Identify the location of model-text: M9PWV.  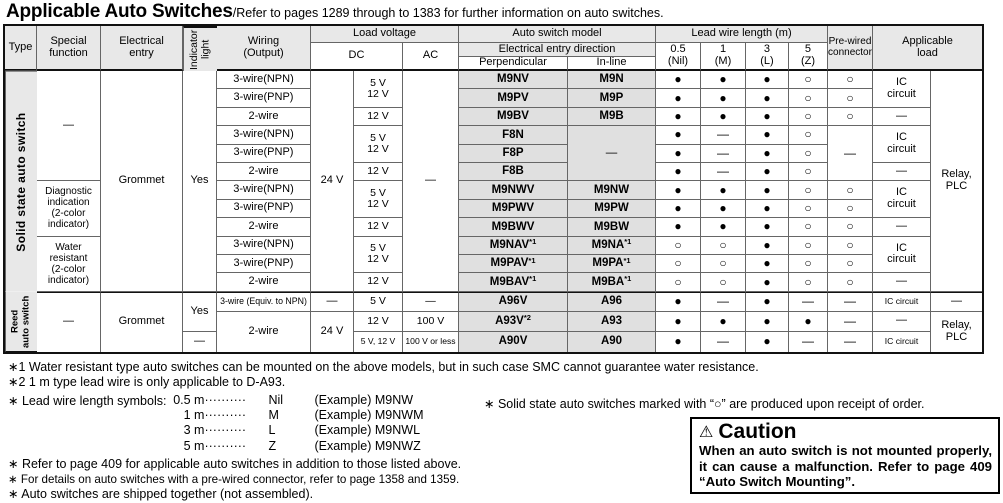
(513, 208).